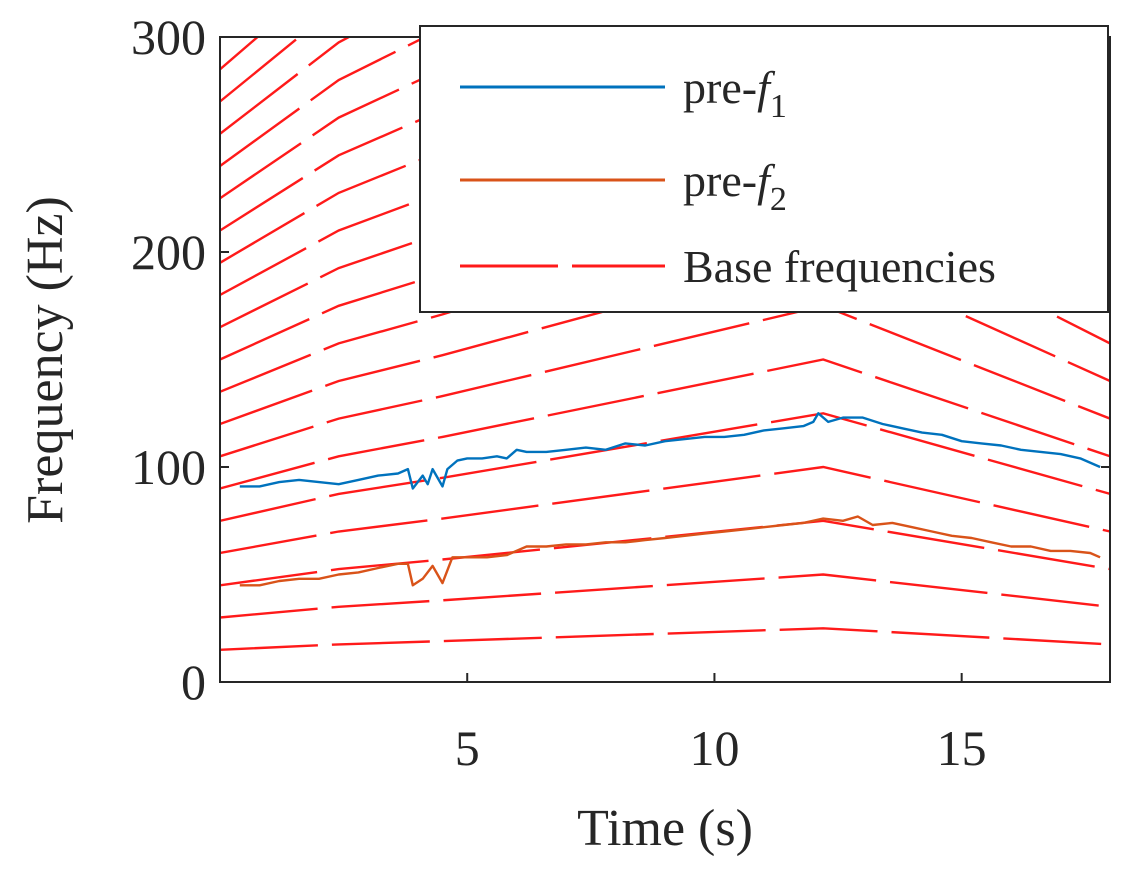 This screenshot has width=1128, height=869. What do you see at coordinates (778, 106) in the screenshot?
I see `legend-subscript: 1` at bounding box center [778, 106].